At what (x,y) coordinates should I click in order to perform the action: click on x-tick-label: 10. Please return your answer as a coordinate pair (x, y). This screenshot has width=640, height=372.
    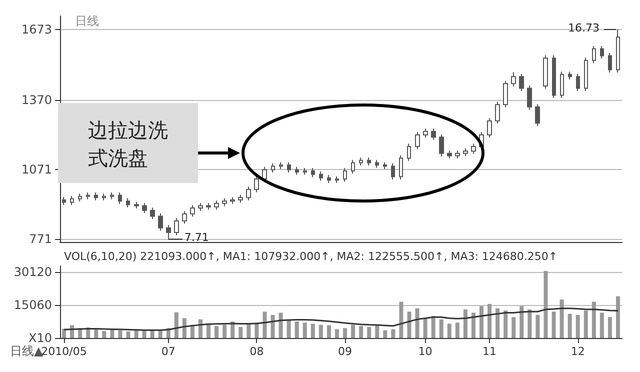
    Looking at the image, I should click on (425, 351).